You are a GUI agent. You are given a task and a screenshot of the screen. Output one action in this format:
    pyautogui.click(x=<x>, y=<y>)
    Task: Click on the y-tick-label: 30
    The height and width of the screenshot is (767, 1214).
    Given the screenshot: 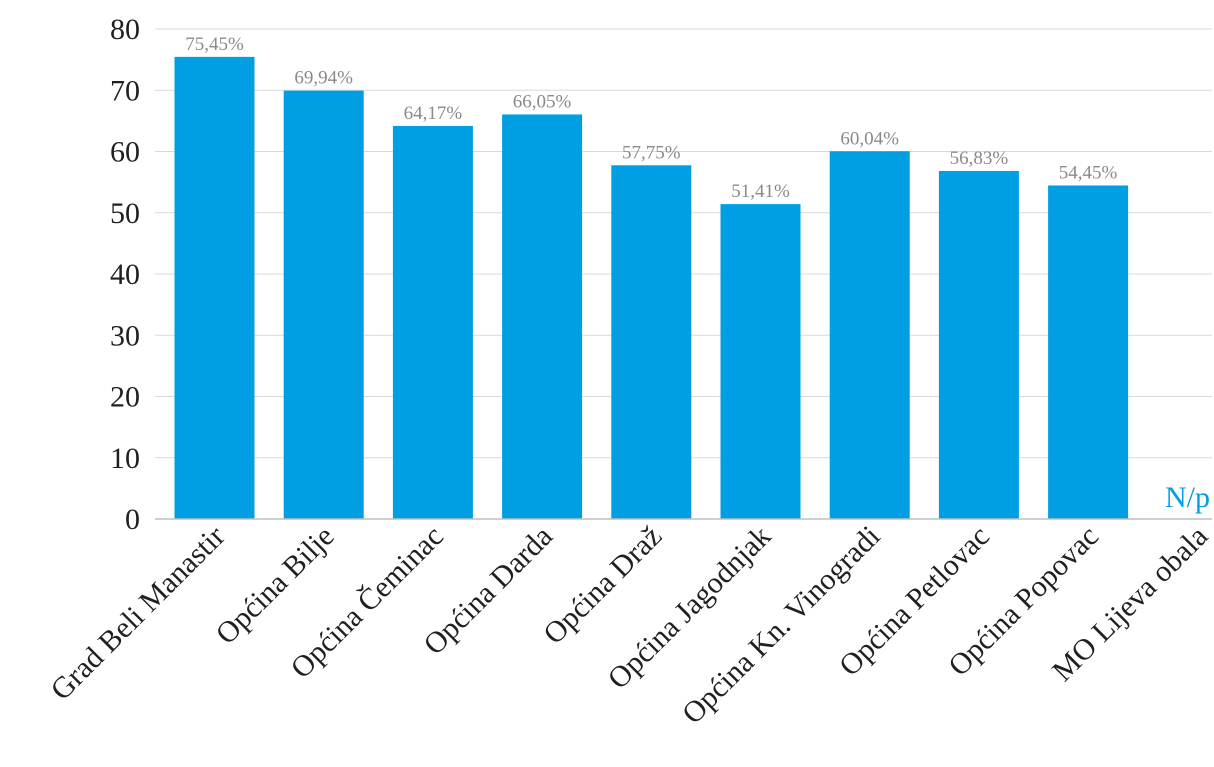 What is the action you would take?
    pyautogui.click(x=125, y=335)
    